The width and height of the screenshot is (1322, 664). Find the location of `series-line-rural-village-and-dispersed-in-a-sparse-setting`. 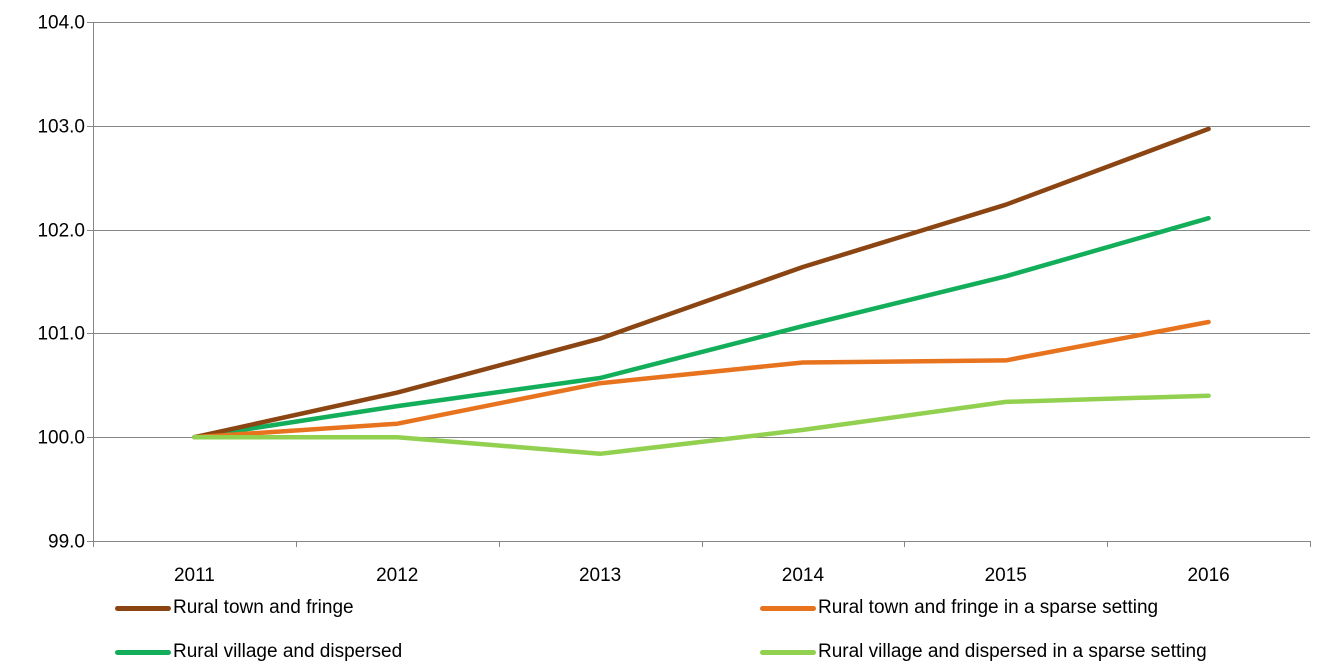

series-line-rural-village-and-dispersed-in-a-sparse-setting is located at coordinates (701, 425).